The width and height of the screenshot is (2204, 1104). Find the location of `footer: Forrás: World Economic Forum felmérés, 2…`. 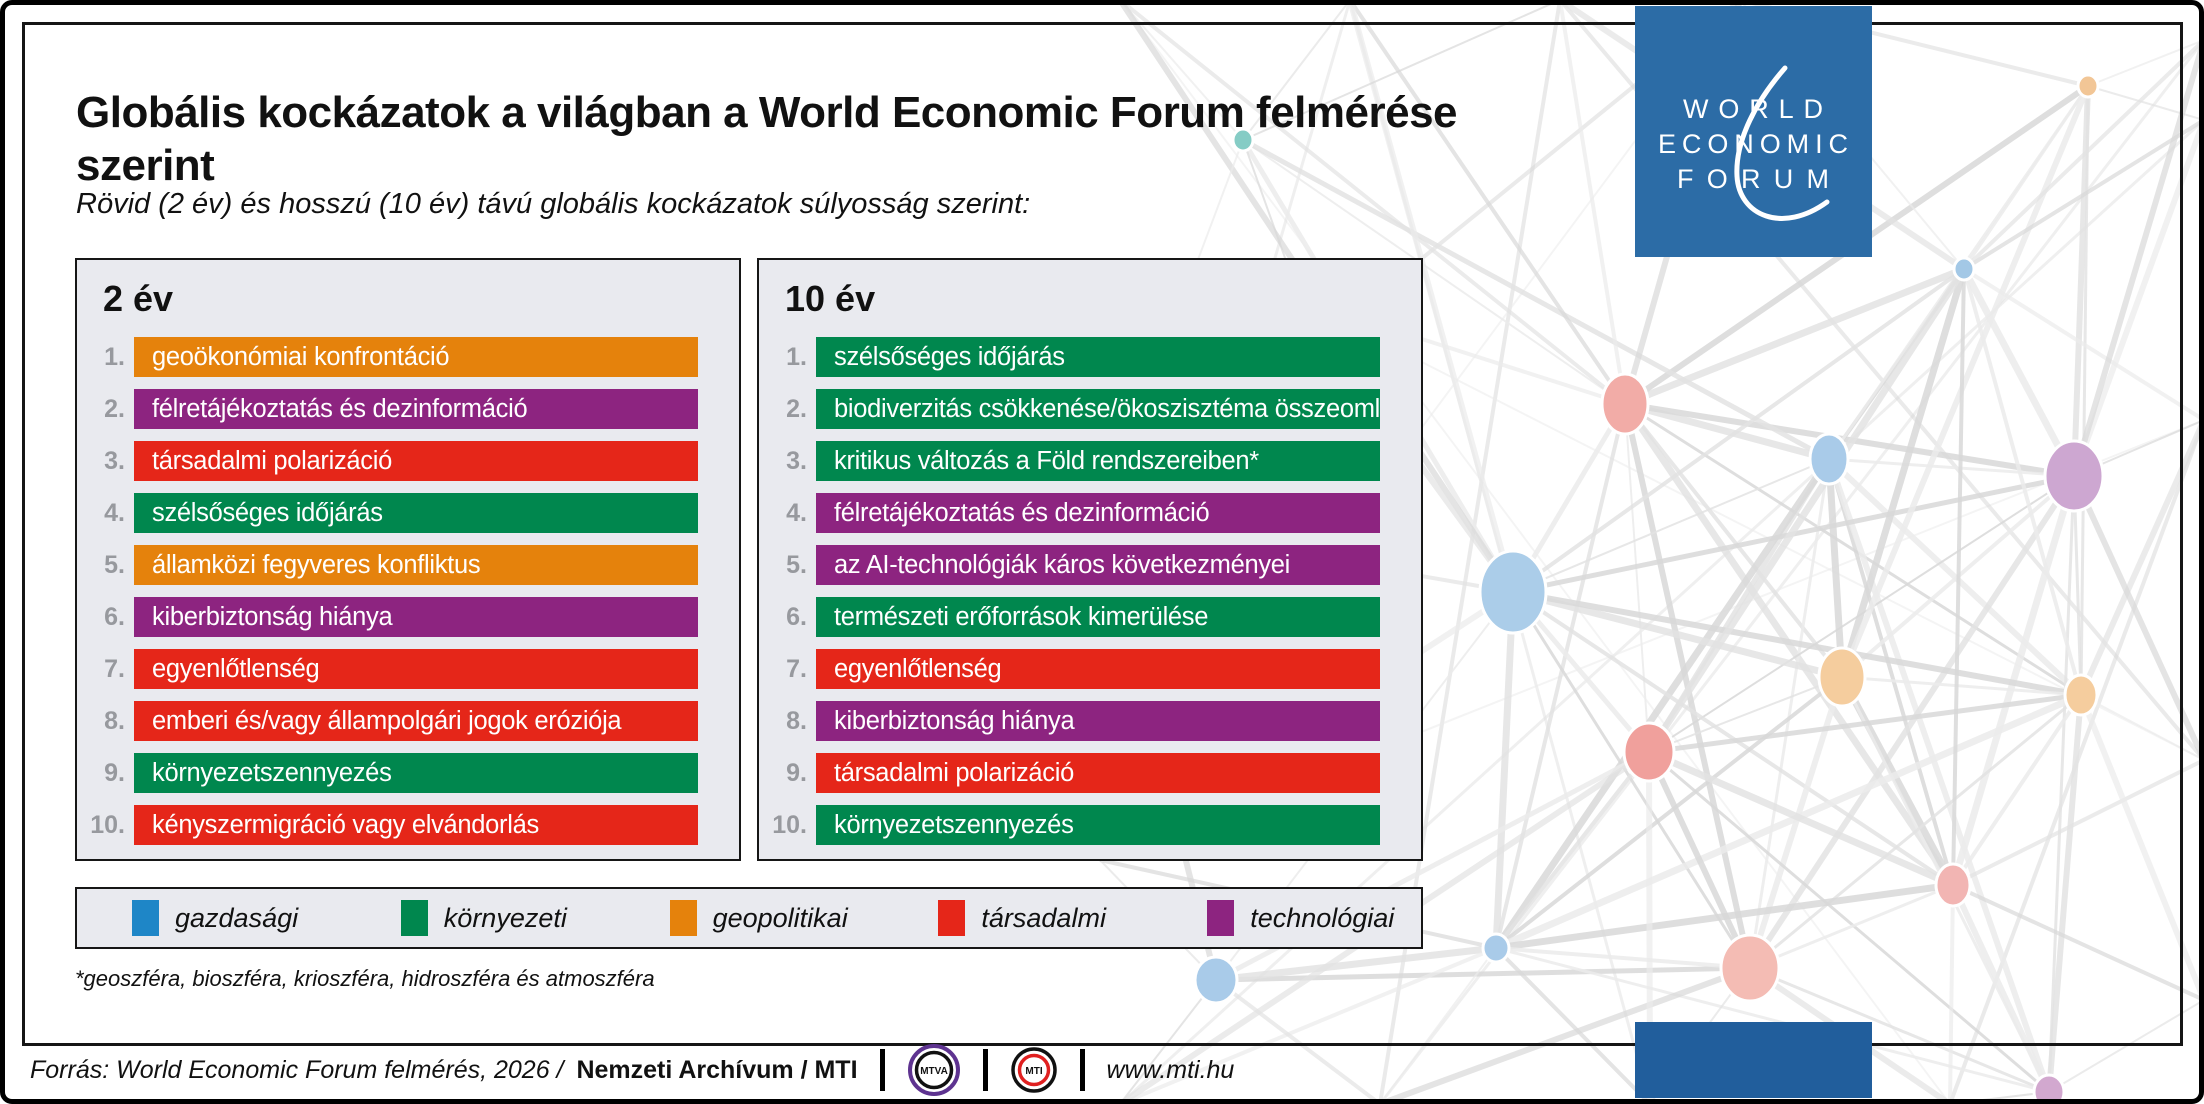

footer: Forrás: World Economic Forum felmérés, 2… is located at coordinates (632, 1070).